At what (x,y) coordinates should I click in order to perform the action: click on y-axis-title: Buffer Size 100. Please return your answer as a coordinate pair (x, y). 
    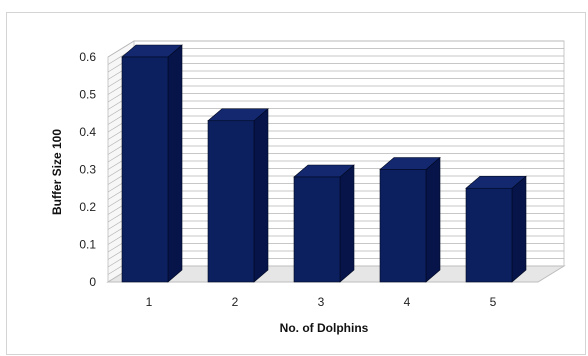
    Looking at the image, I should click on (57, 172).